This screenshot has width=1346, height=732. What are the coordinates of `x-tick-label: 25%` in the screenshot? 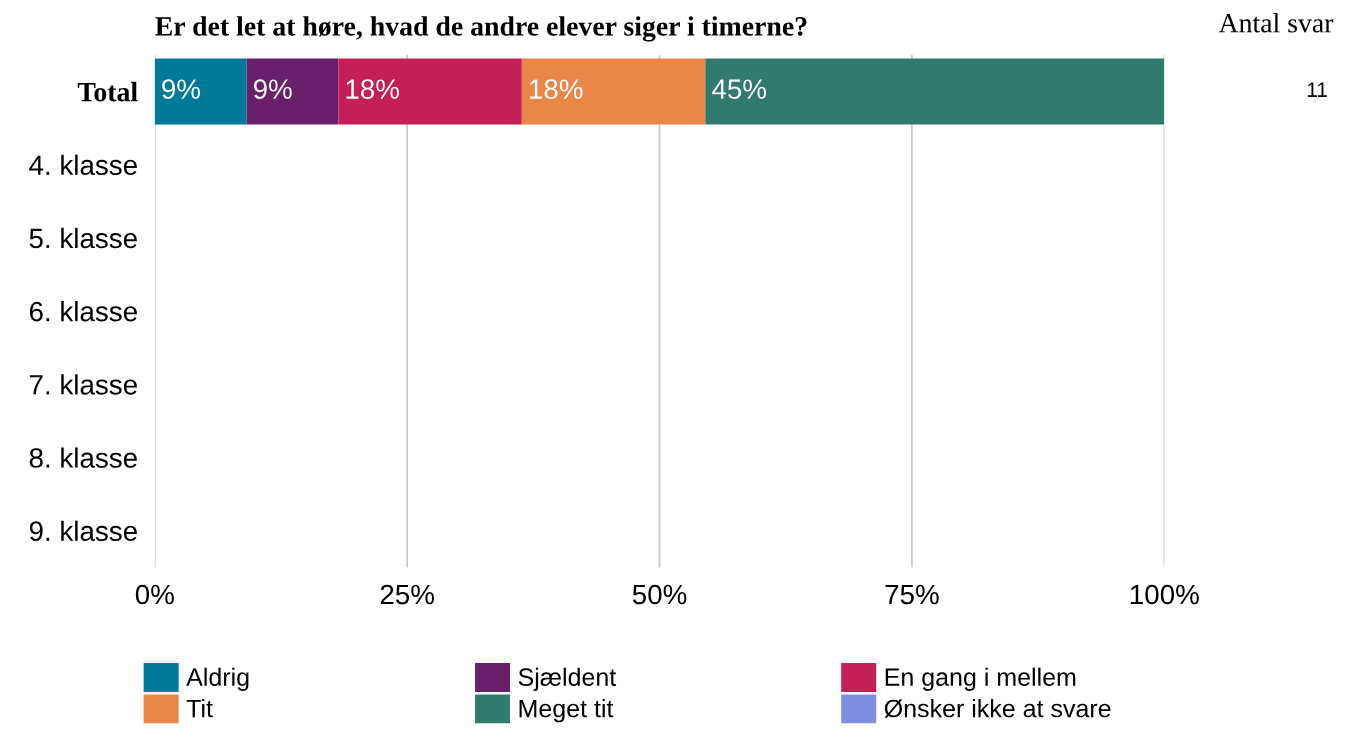 It's located at (407, 594).